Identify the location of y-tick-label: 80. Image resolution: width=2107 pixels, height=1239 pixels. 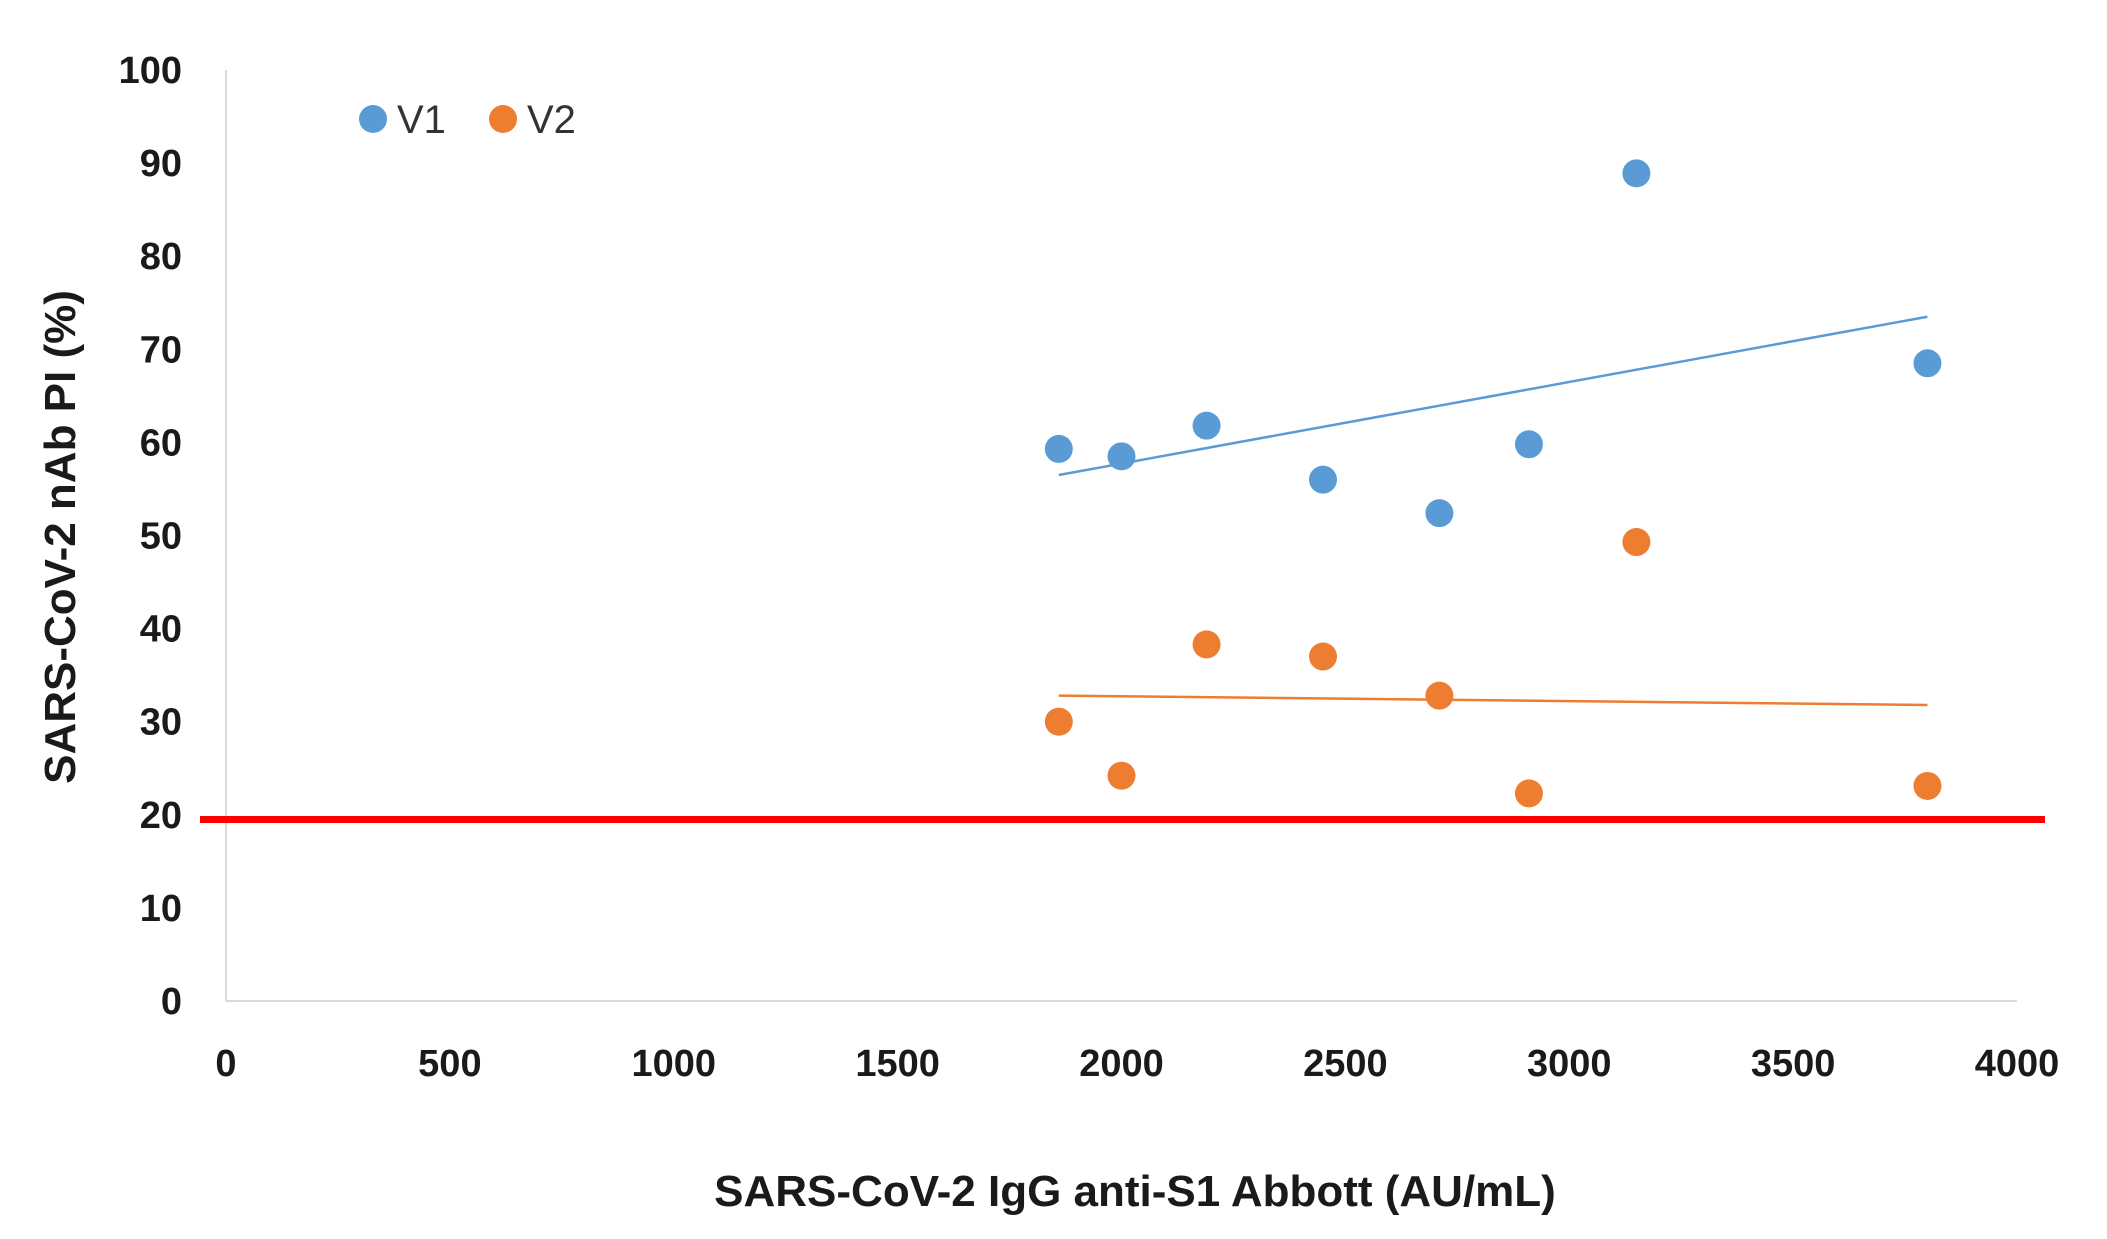
(161, 257).